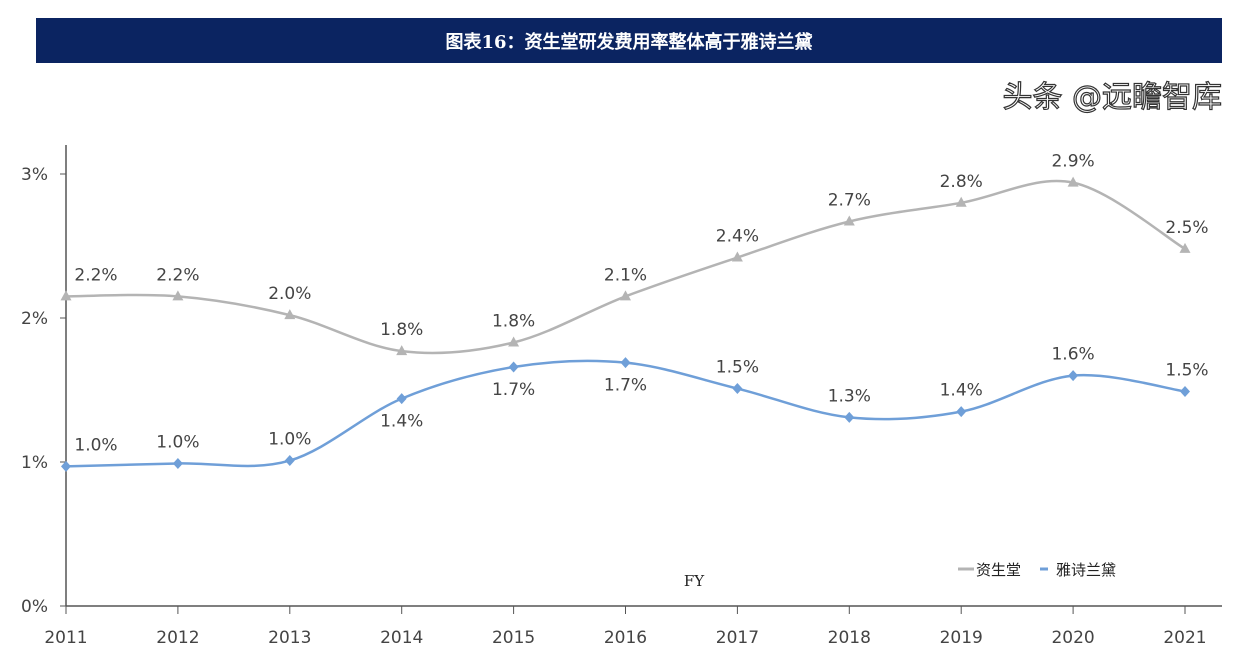  What do you see at coordinates (289, 638) in the screenshot?
I see `x-tick-label: 2013` at bounding box center [289, 638].